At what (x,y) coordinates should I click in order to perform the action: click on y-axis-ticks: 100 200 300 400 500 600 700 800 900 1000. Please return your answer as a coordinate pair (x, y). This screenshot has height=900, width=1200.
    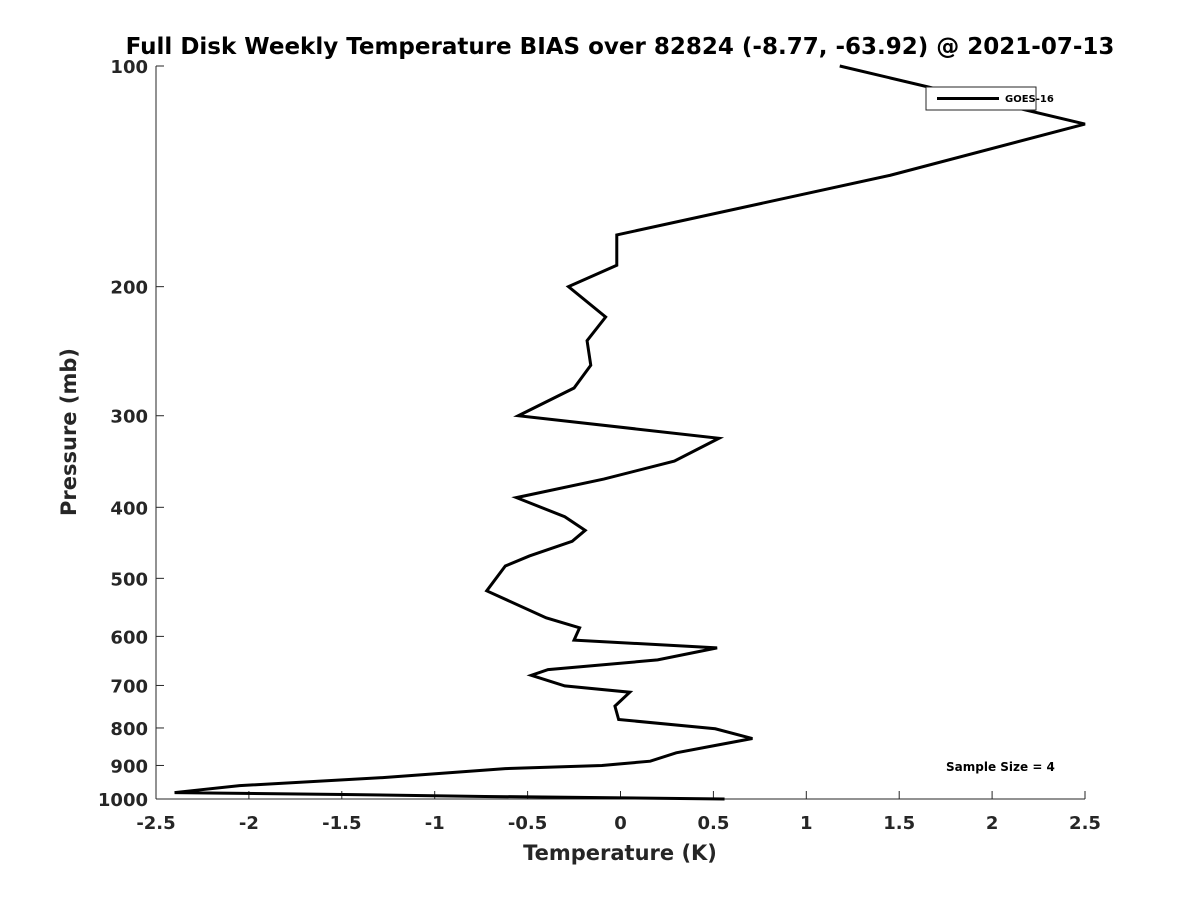
    Looking at the image, I should click on (131, 434).